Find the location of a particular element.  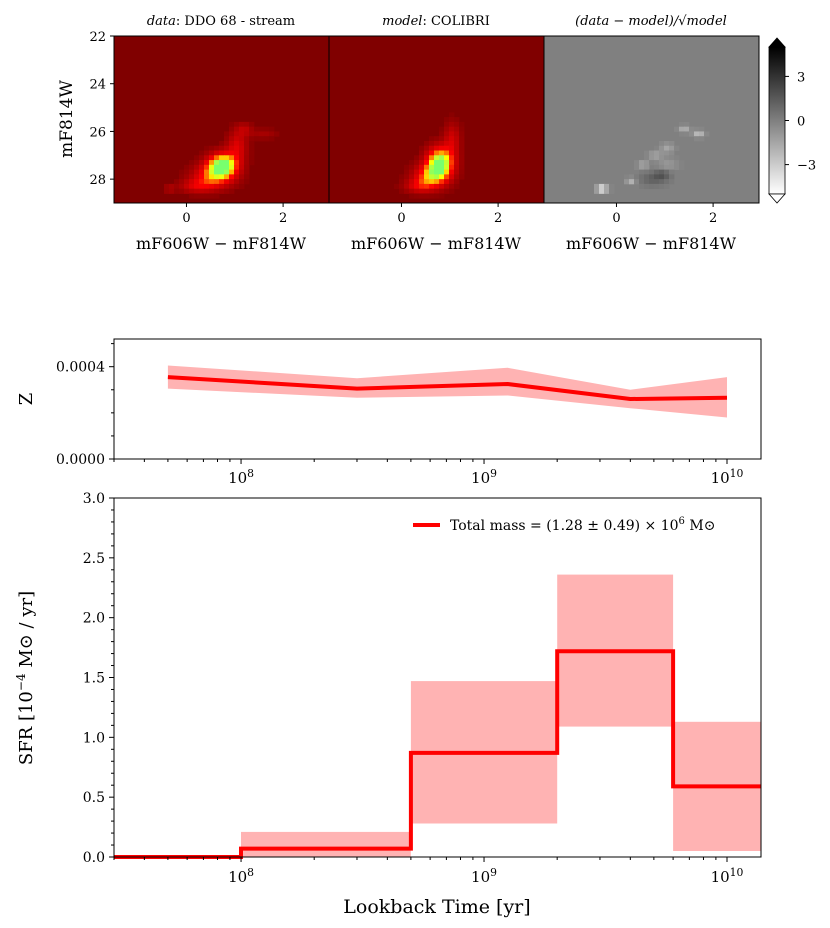

sfh-legend-label: Total mass = (1.28 ± 0.49) × 106 M⊙ is located at coordinates (582, 525).